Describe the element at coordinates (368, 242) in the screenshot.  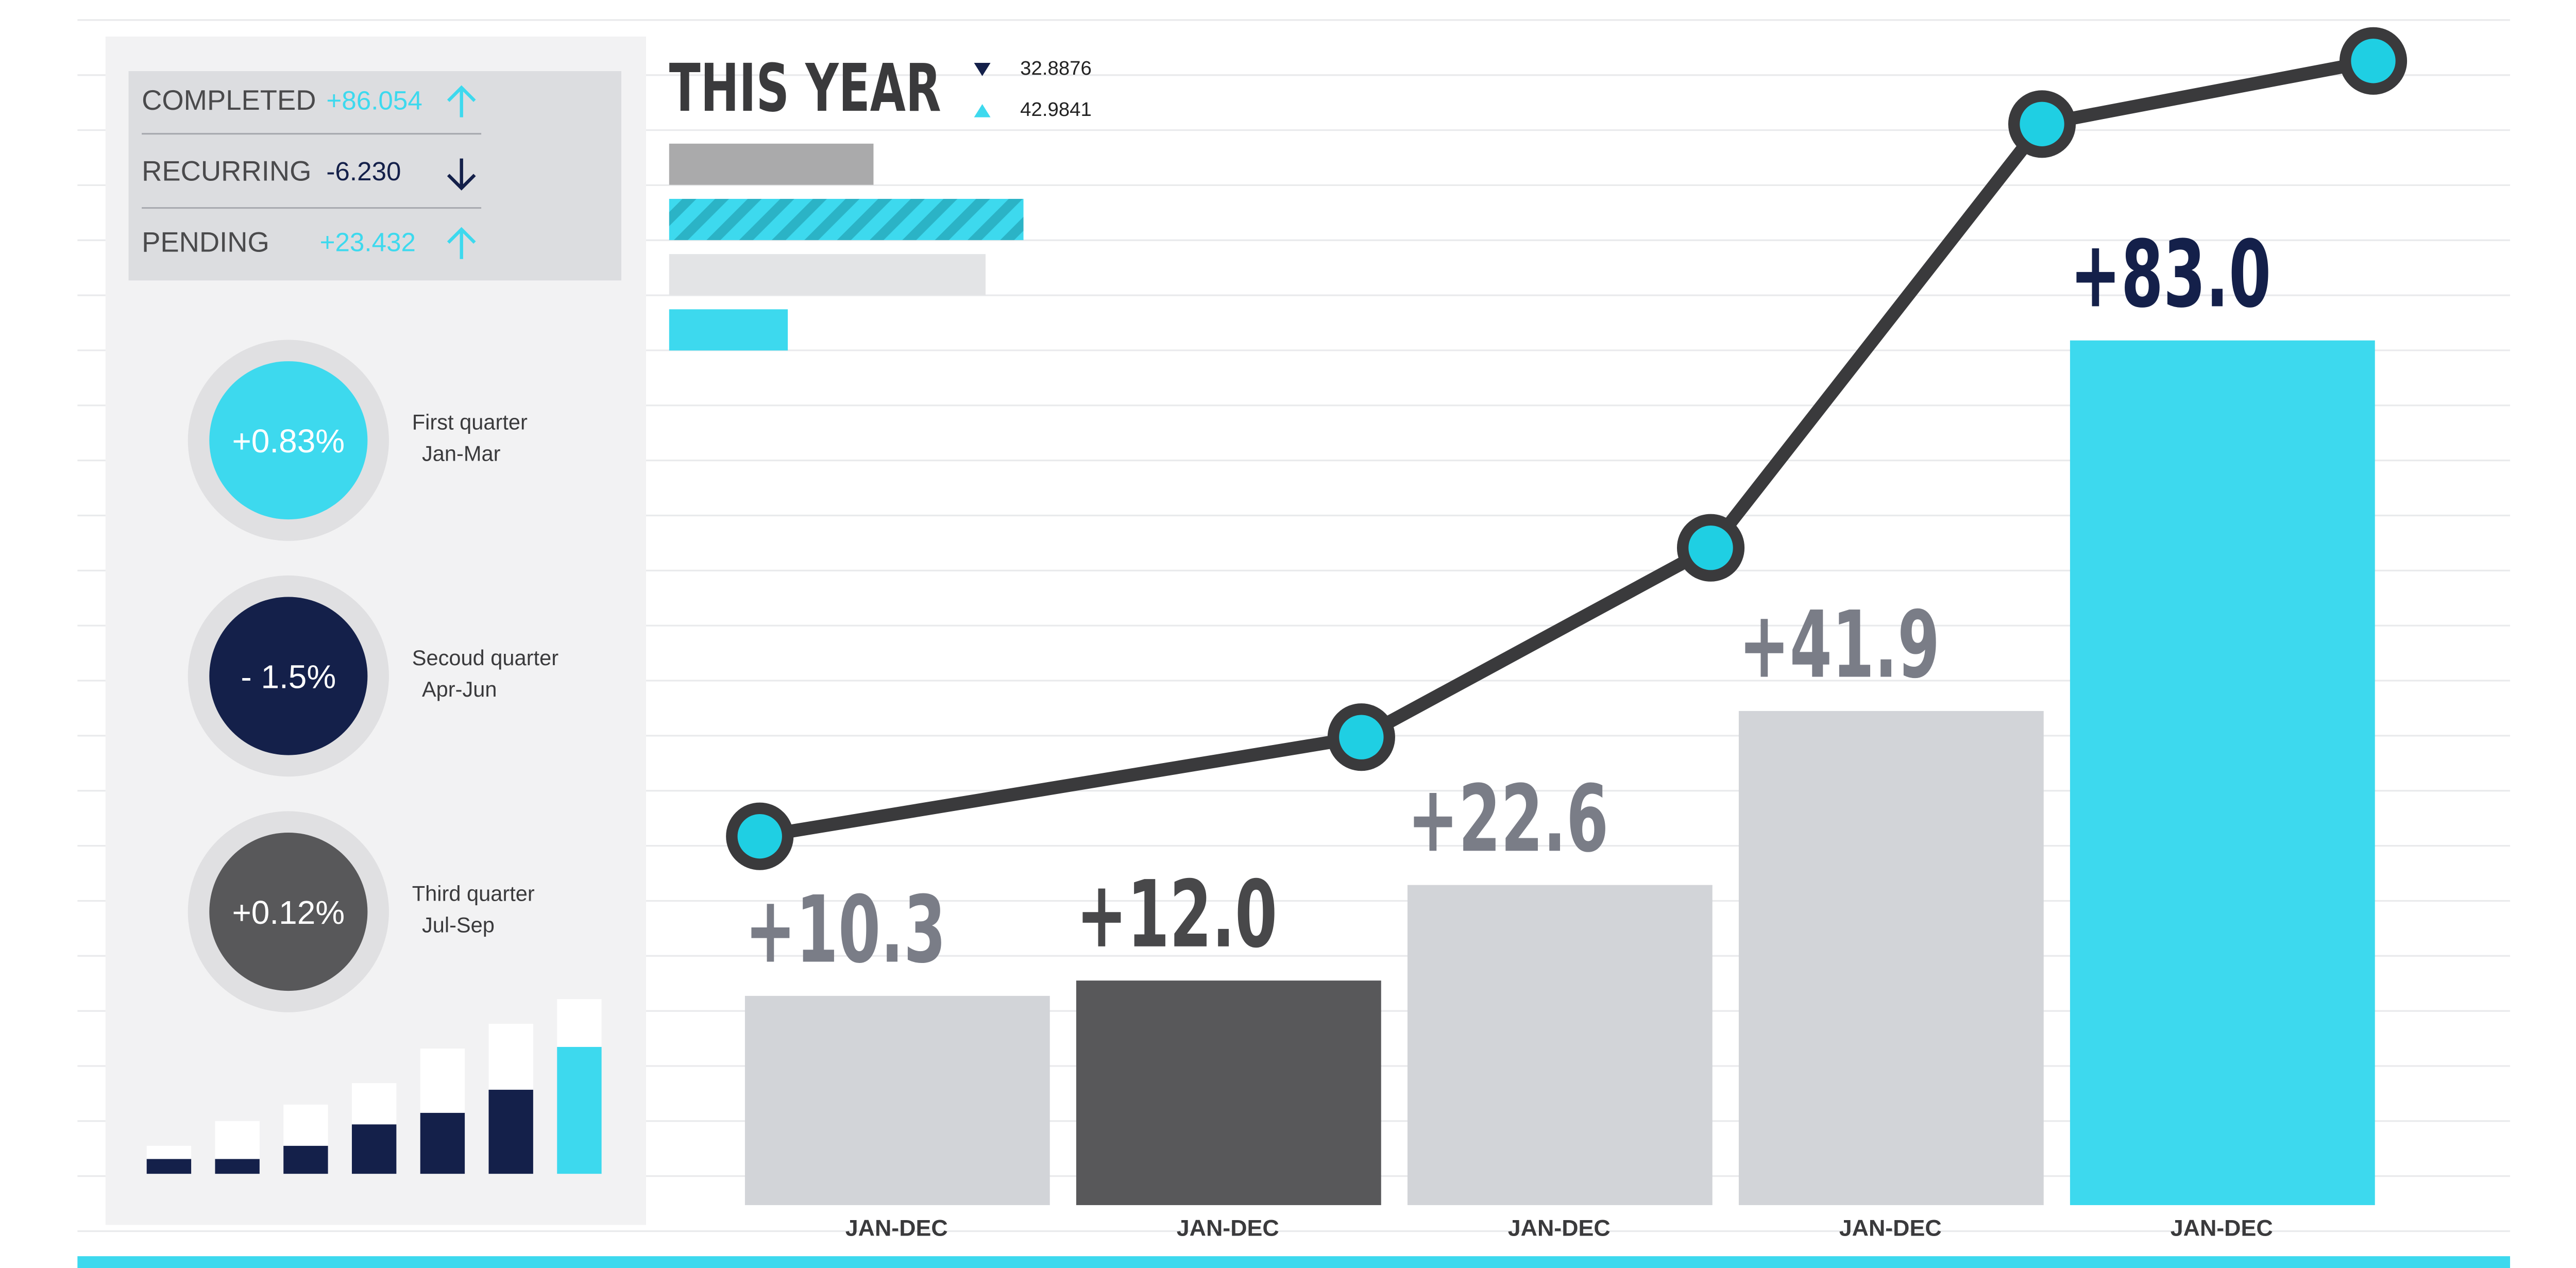
I see `summary-value: +23.432` at that location.